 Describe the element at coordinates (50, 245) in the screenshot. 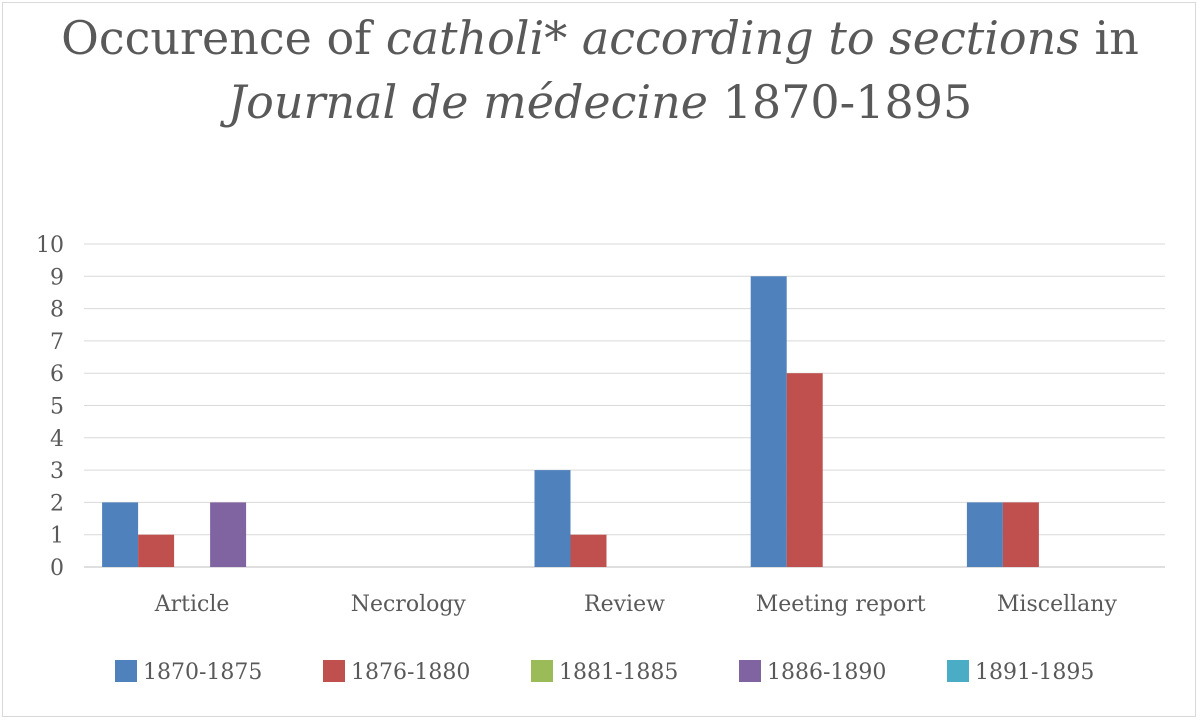

I see `y-tick-label: 10` at that location.